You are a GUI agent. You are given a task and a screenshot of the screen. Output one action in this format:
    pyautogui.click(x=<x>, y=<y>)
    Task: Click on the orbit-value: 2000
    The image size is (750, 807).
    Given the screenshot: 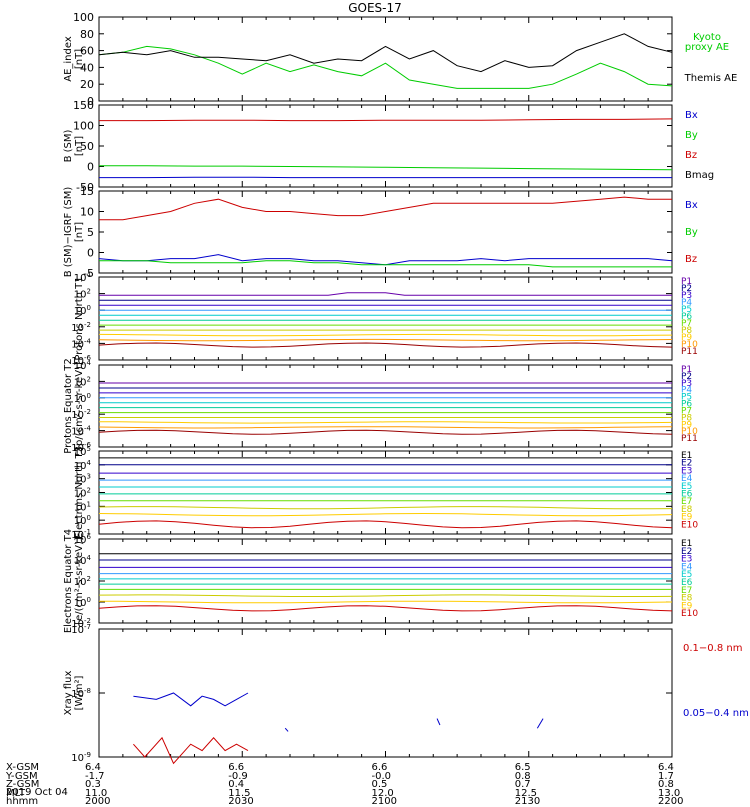 What is the action you would take?
    pyautogui.click(x=97, y=802)
    